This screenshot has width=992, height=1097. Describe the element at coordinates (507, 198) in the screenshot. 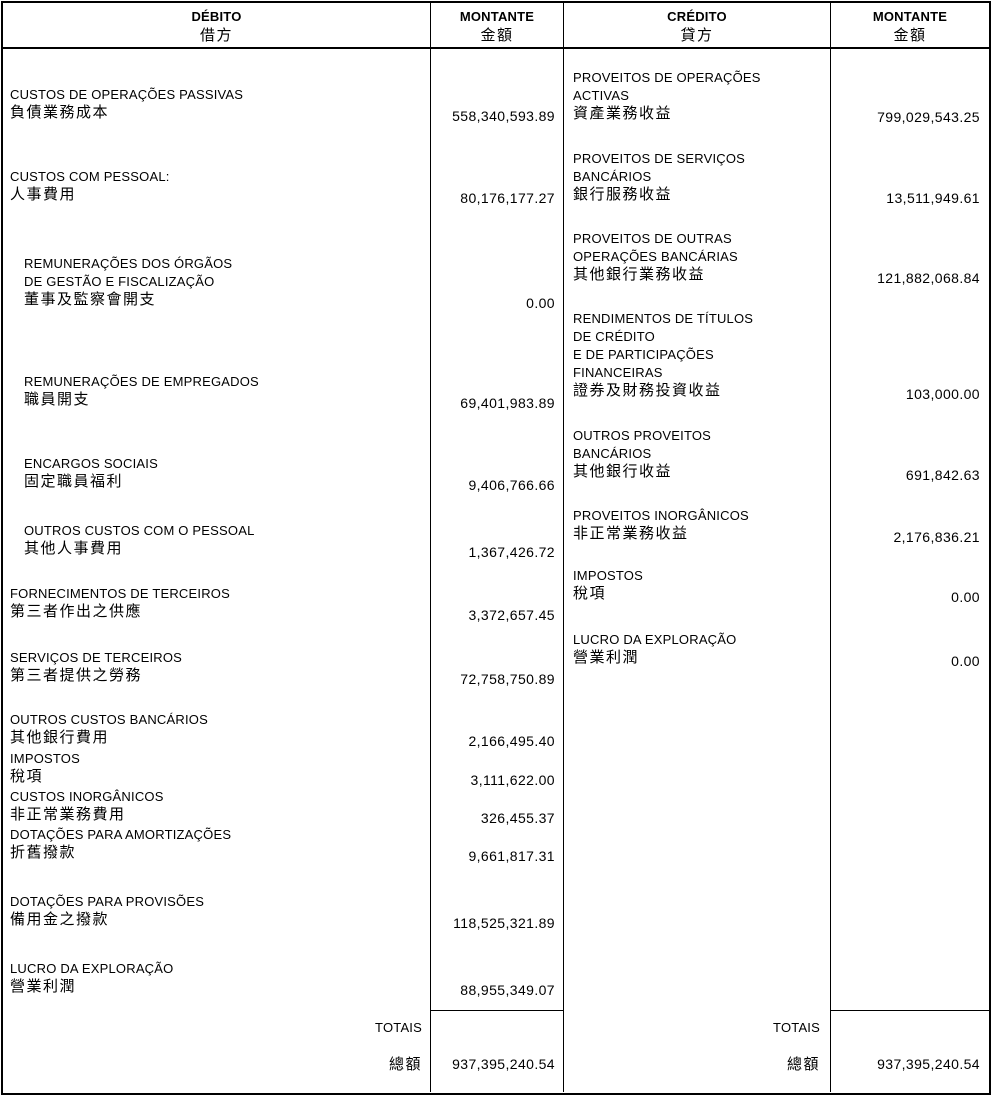

I see `debit-item-amount: 80,176,177.27` at that location.